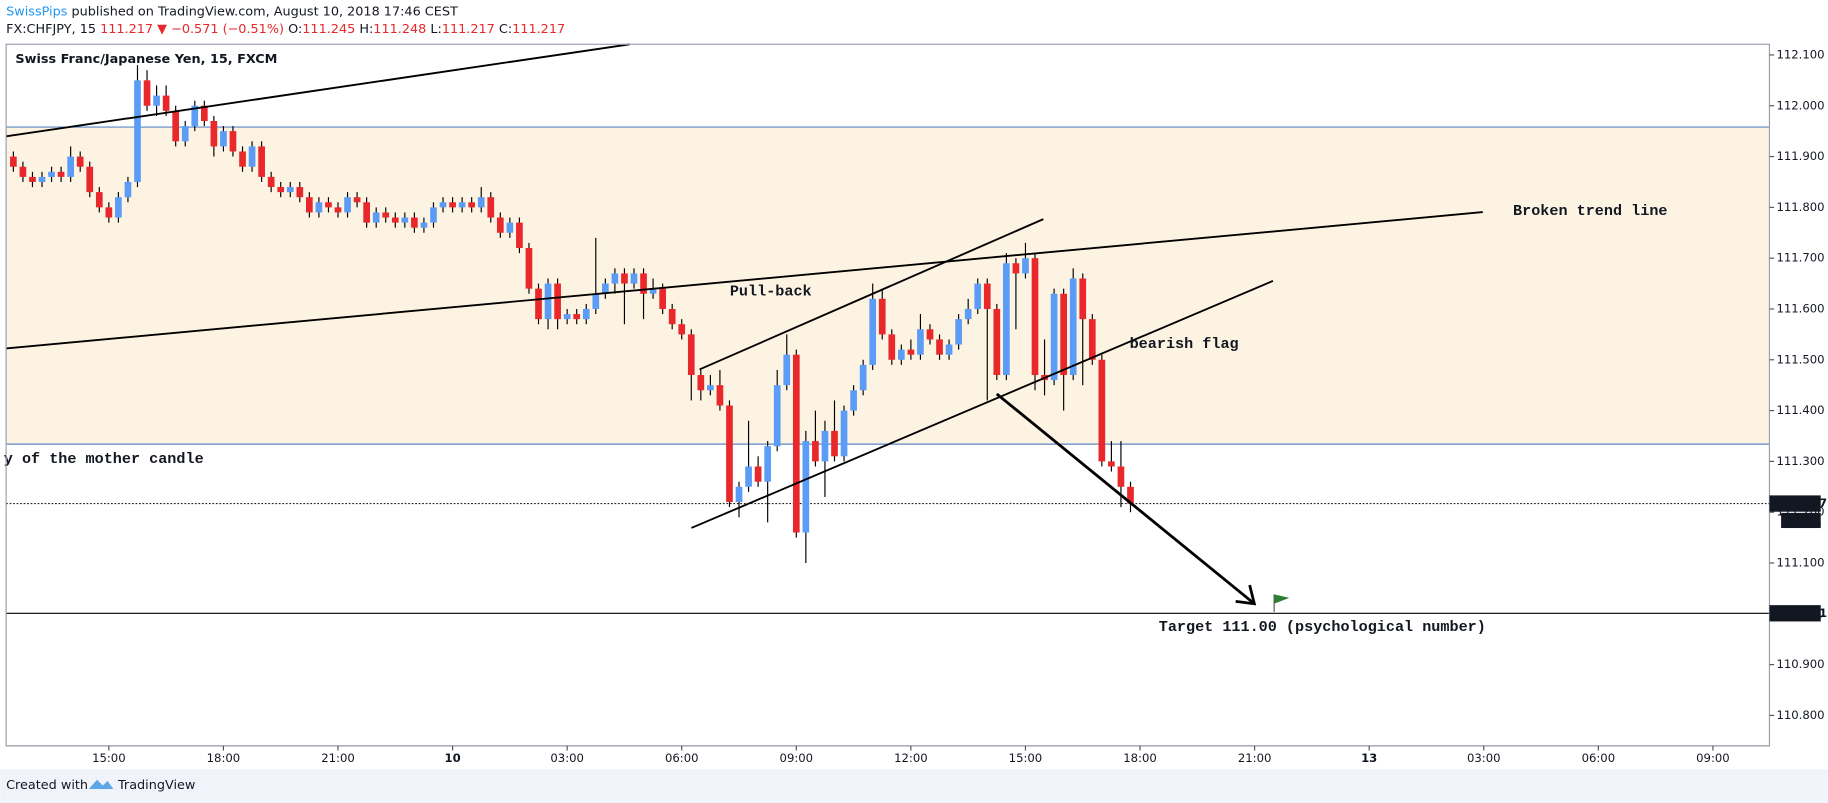 The image size is (1828, 803). What do you see at coordinates (104, 459) in the screenshot?
I see `annotation: y of the mother candle` at bounding box center [104, 459].